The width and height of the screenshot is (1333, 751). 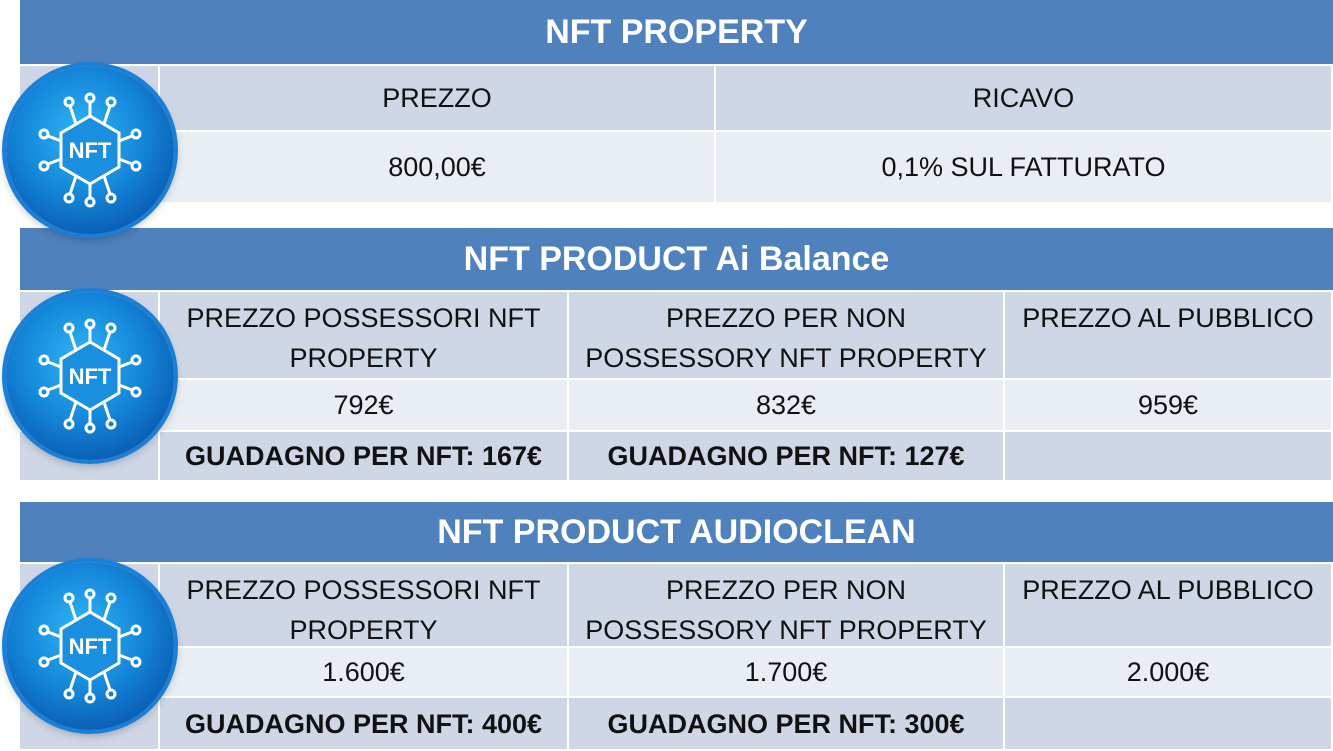 I want to click on section-title-ai-balance: NFT PRODUCT Ai Balance, so click(x=676, y=260).